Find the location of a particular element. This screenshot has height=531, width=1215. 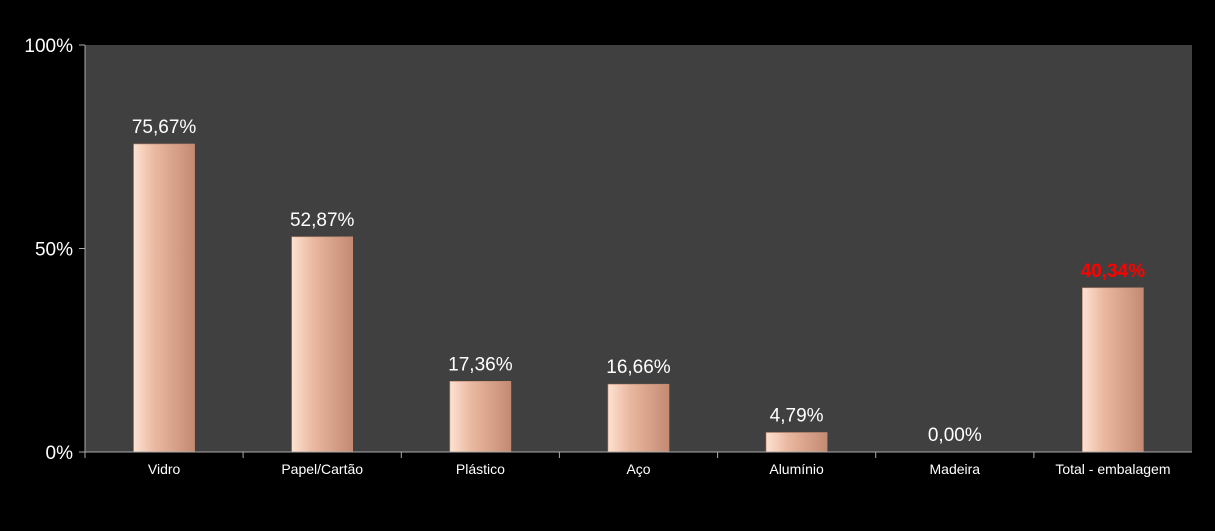

data-label: 52,87% is located at coordinates (322, 220).